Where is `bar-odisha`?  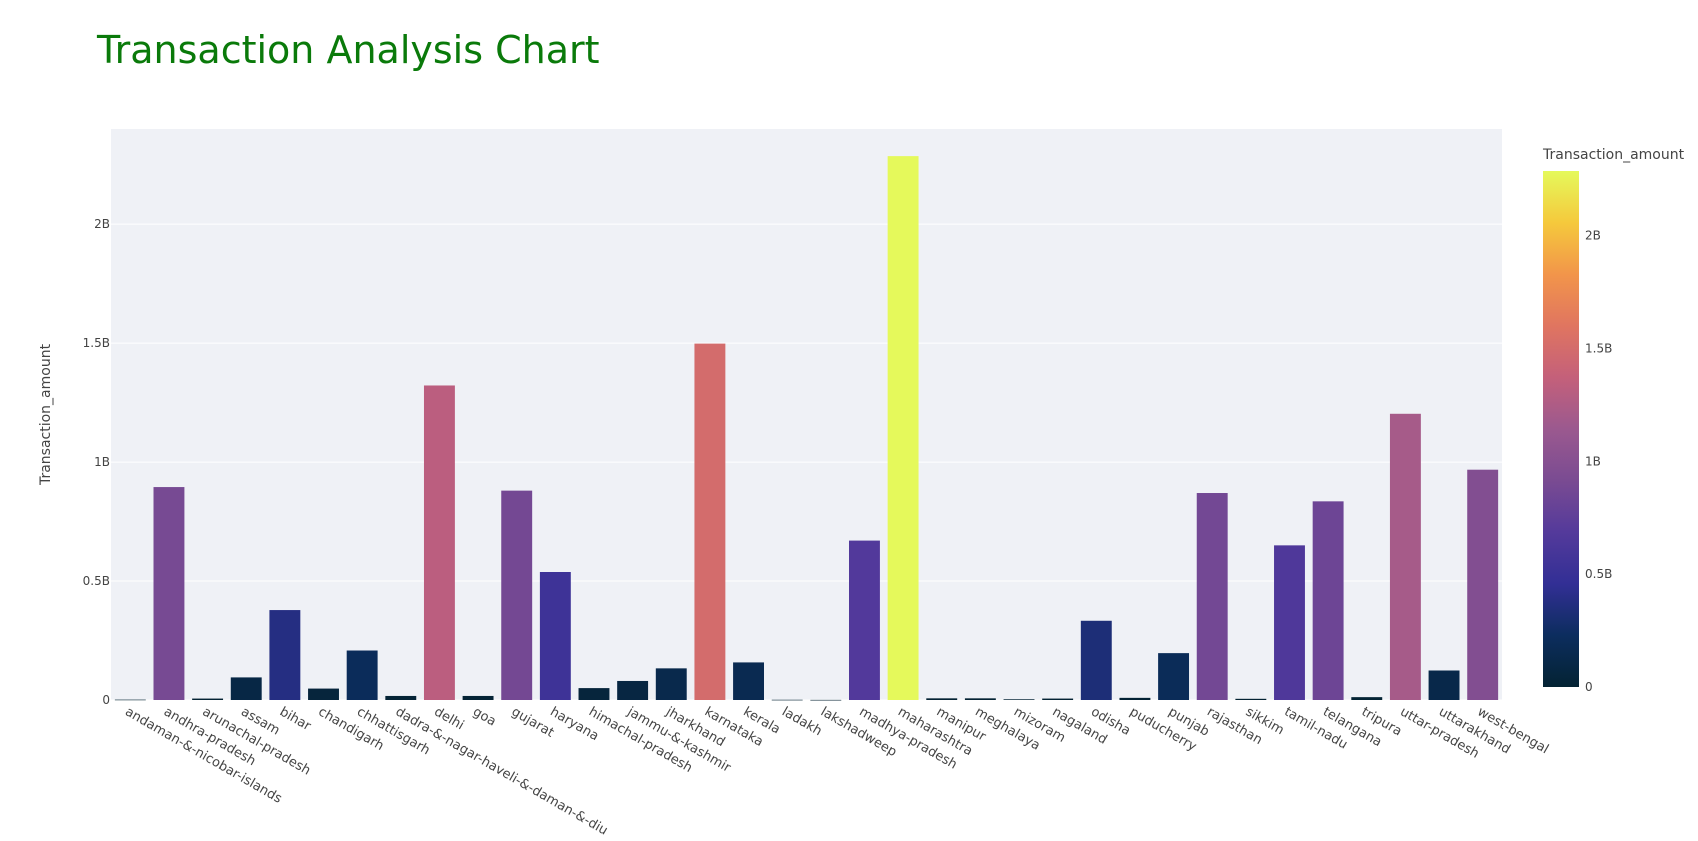
bar-odisha is located at coordinates (1096, 660).